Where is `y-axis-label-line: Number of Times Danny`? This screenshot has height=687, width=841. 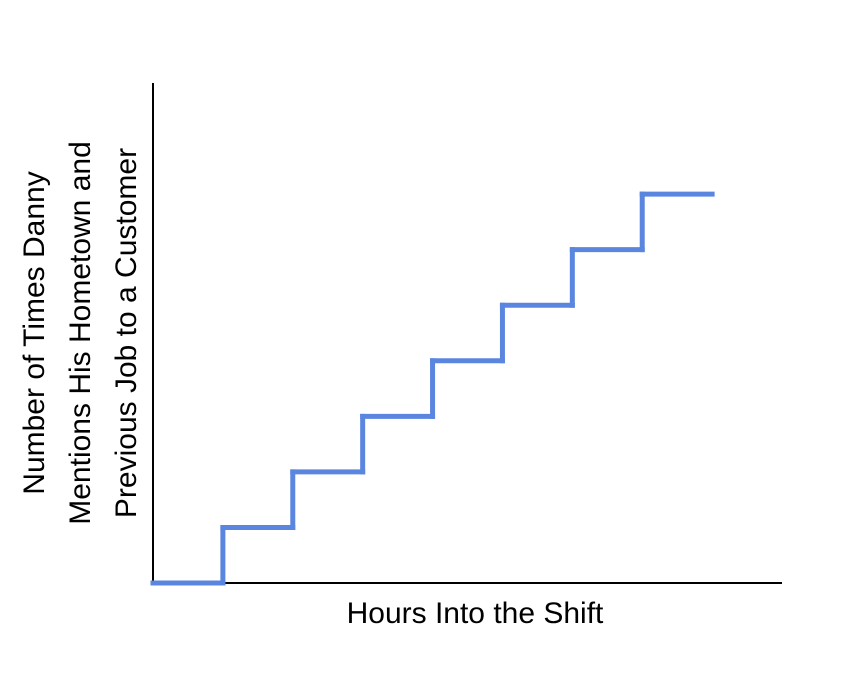 y-axis-label-line: Number of Times Danny is located at coordinates (34, 332).